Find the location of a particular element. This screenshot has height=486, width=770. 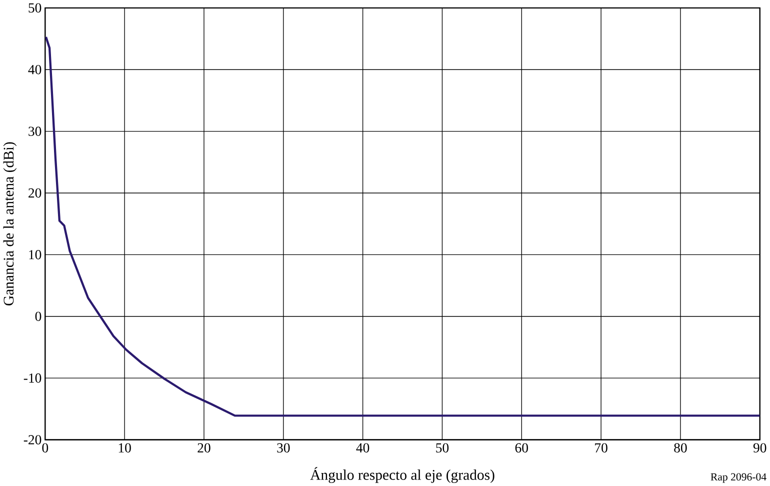

y-tick-label: 20 is located at coordinates (35, 193).